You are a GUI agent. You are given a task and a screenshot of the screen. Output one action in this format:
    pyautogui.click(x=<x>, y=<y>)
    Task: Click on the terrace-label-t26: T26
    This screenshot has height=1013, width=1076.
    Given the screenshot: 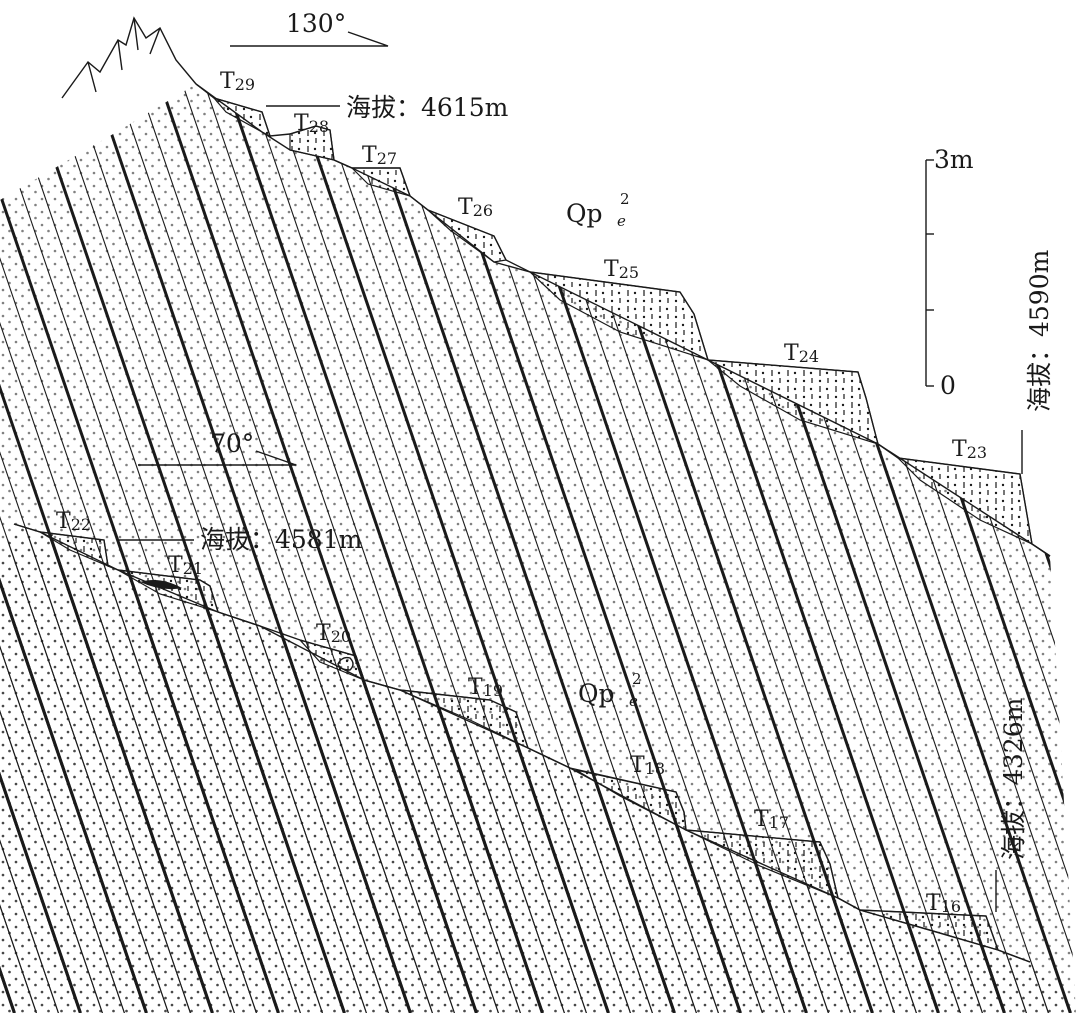 What is the action you would take?
    pyautogui.click(x=475, y=207)
    